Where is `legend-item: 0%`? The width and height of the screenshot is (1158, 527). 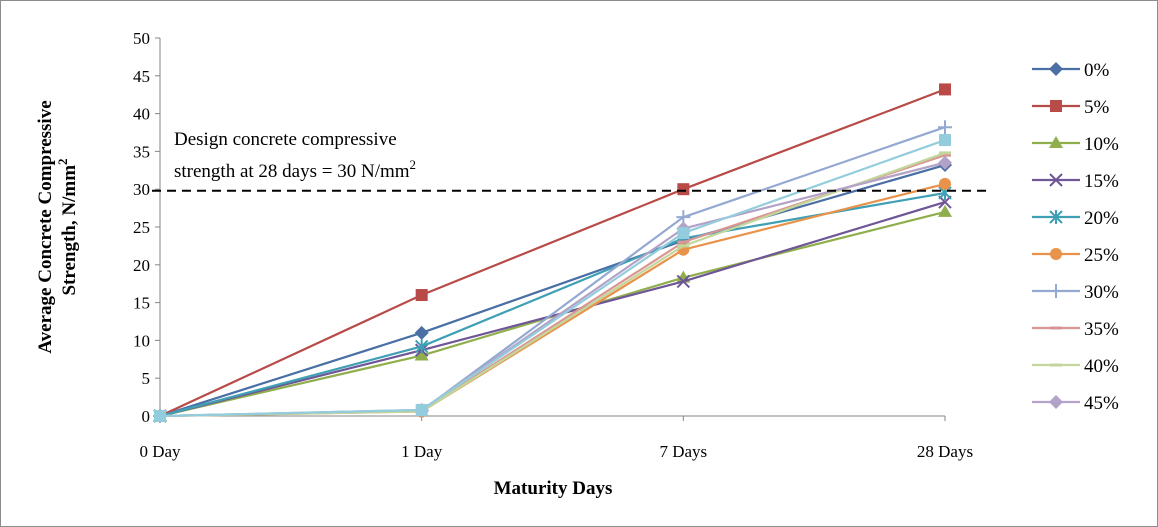
legend-item: 0% is located at coordinates (1071, 70).